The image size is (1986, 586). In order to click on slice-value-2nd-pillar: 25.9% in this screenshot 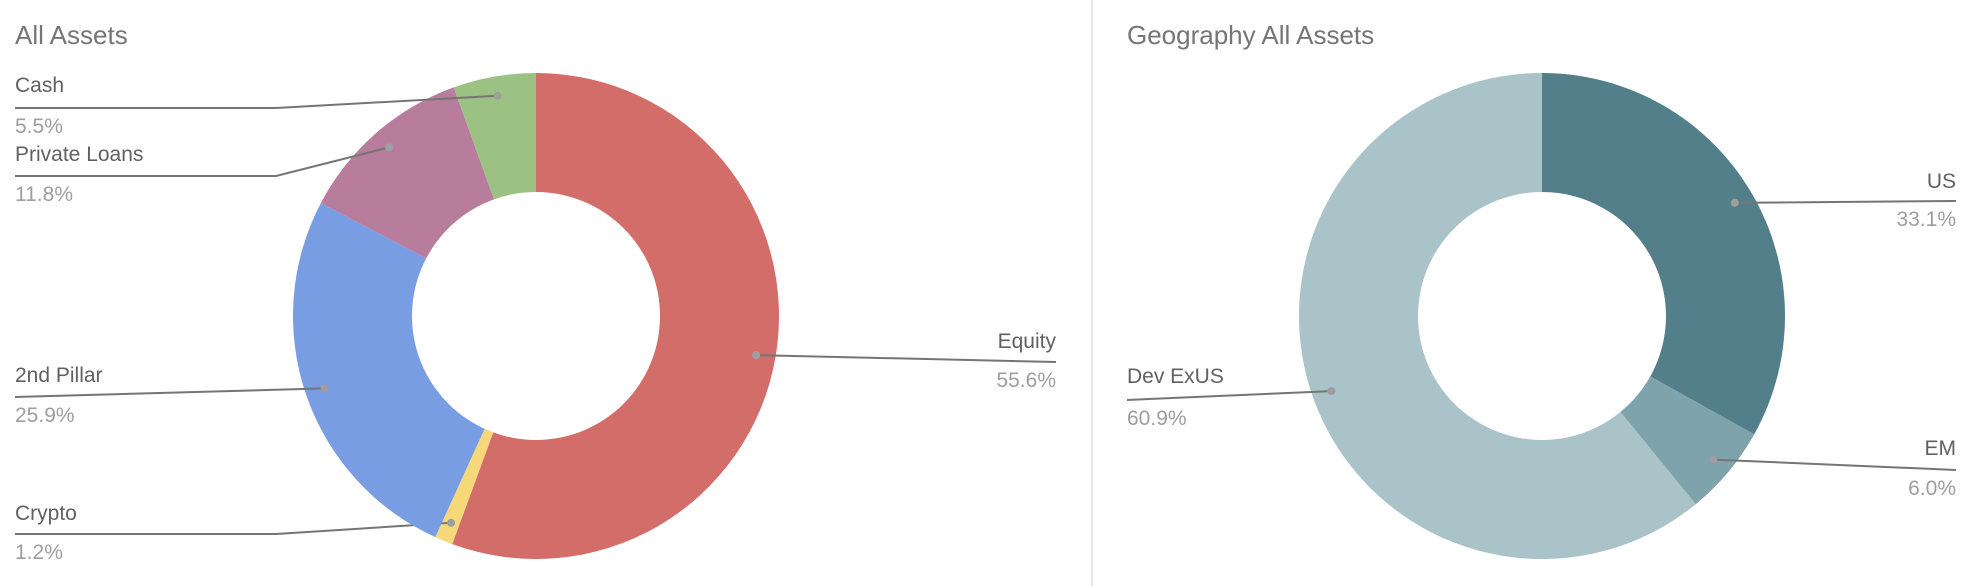, I will do `click(45, 415)`.